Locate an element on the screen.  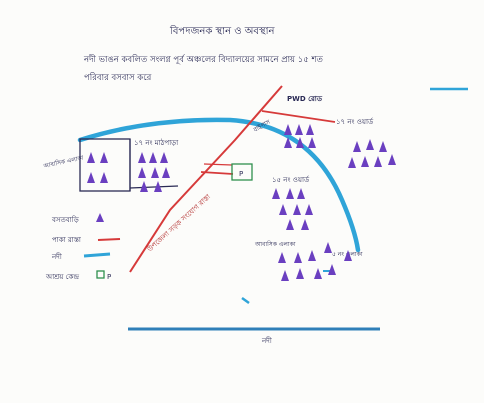
road-branch-upper is located at coordinates (298, 116).